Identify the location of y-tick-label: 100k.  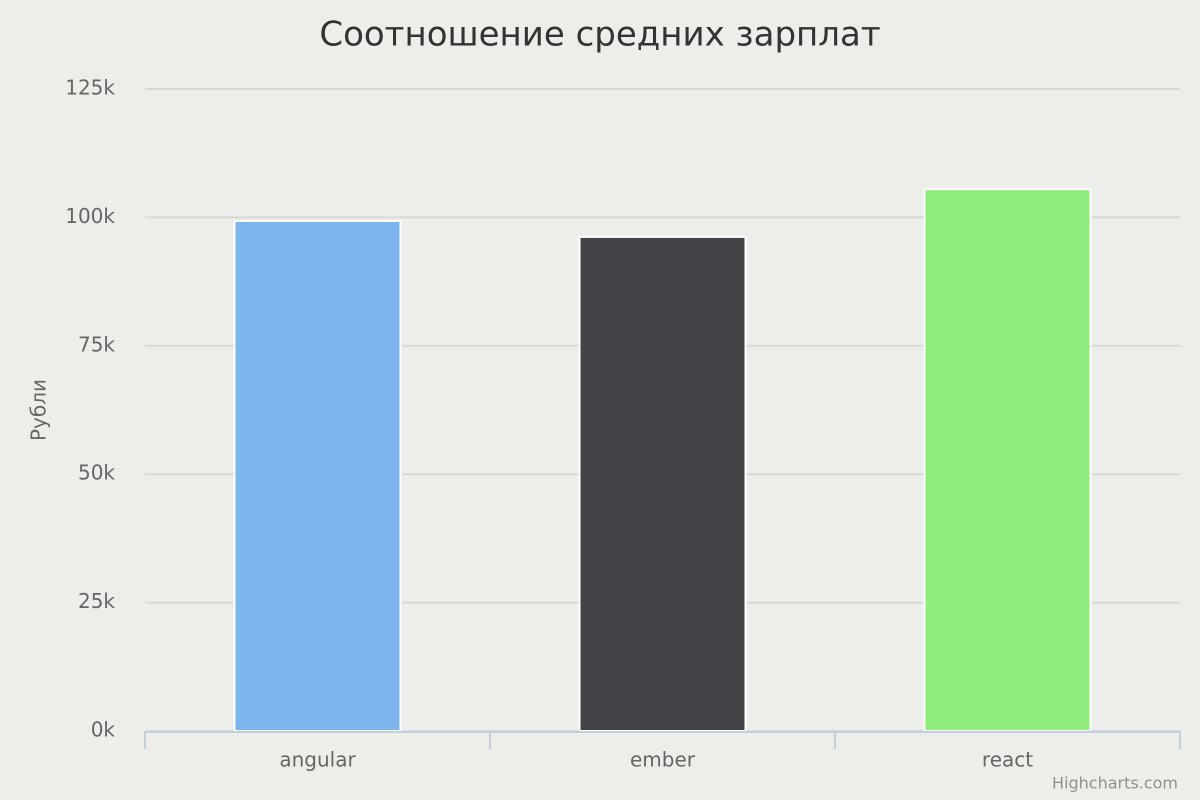
(90, 216).